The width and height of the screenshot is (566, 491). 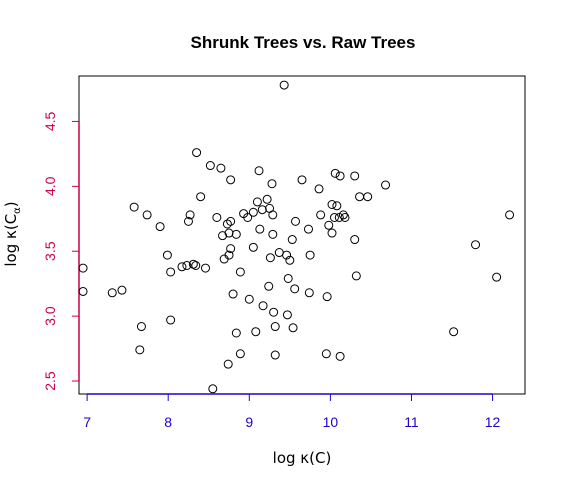 I want to click on x-axis-label: log κ(C), so click(x=302, y=458).